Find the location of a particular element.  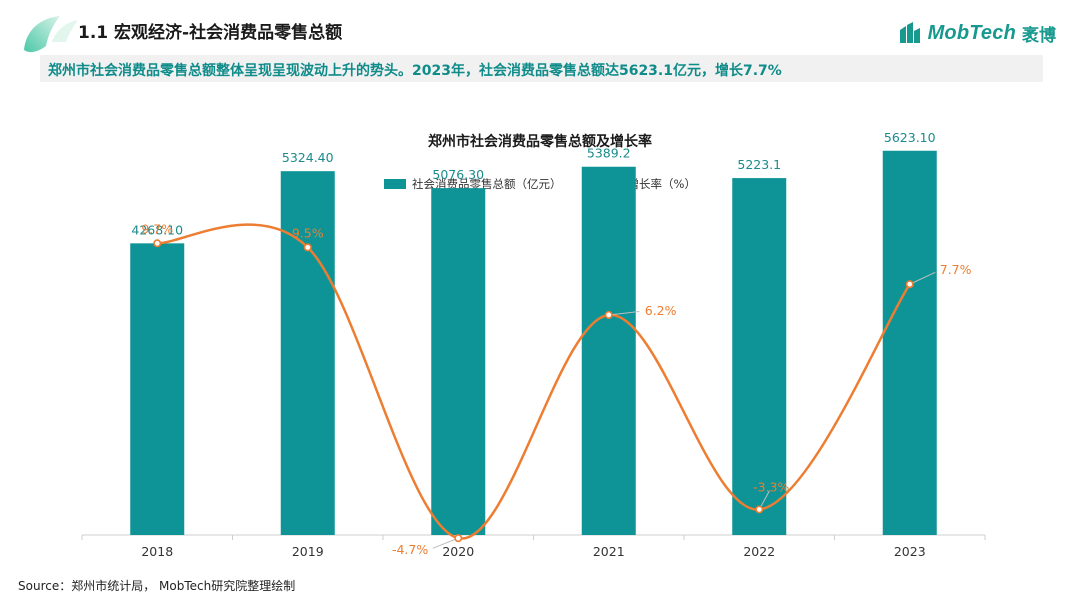

bar-2019 is located at coordinates (307, 353).